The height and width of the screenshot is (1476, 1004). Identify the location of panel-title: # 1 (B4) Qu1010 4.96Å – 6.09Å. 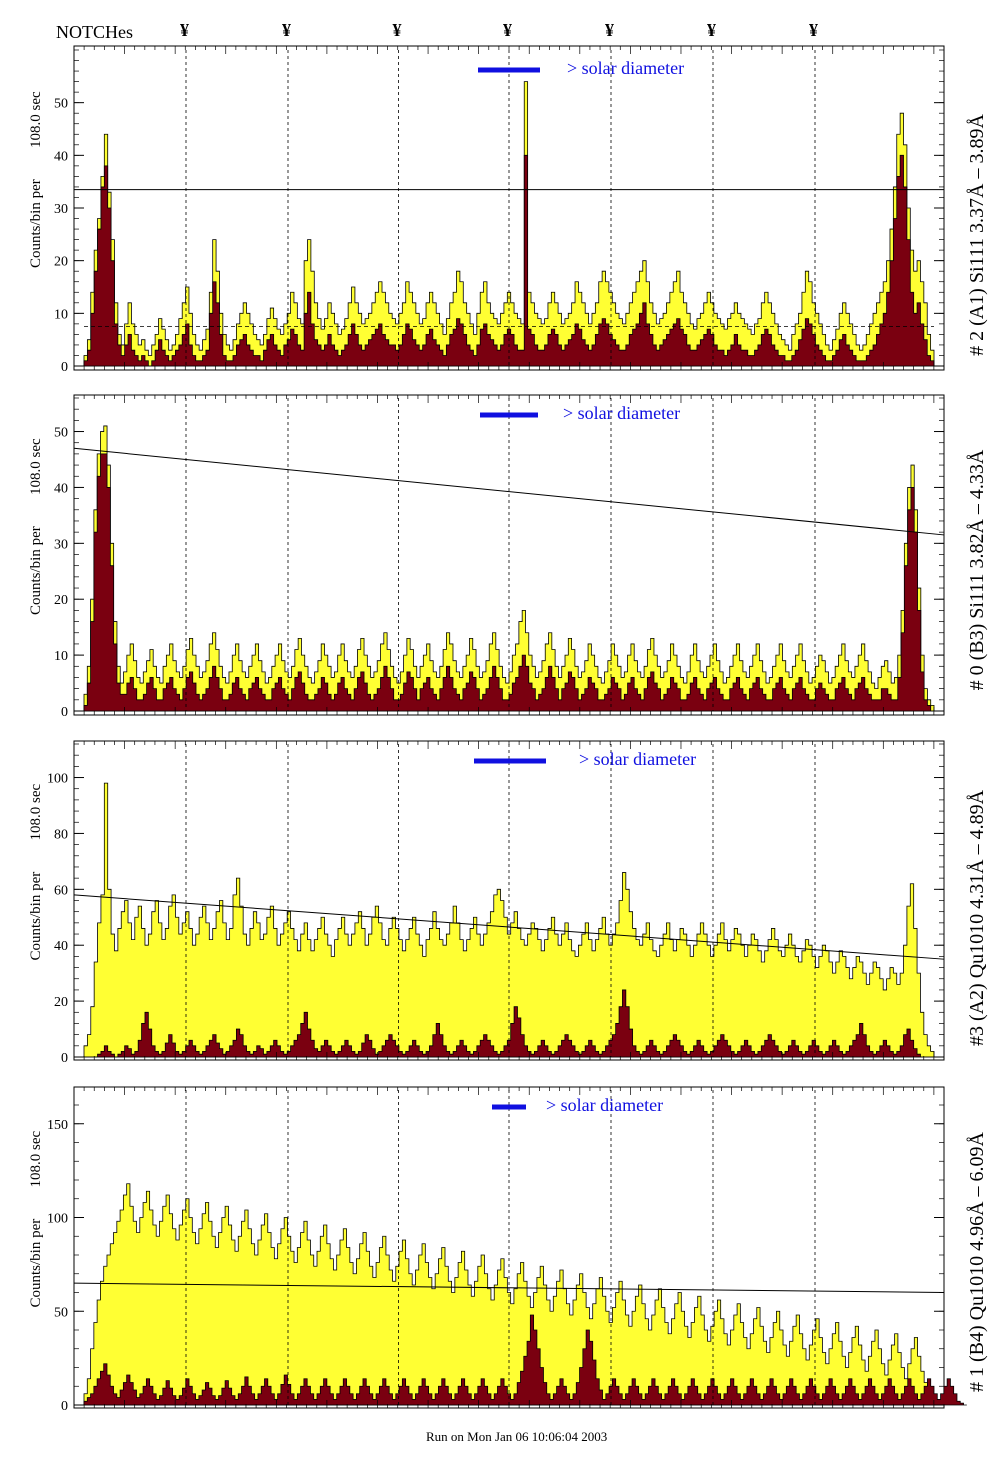
(977, 1261).